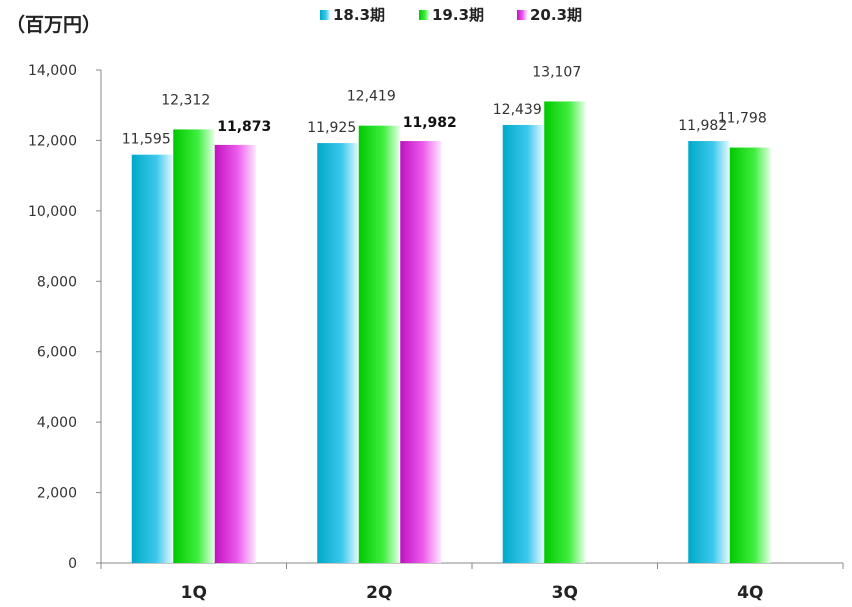  Describe the element at coordinates (53, 24) in the screenshot. I see `unit-label: （百万円）` at that location.